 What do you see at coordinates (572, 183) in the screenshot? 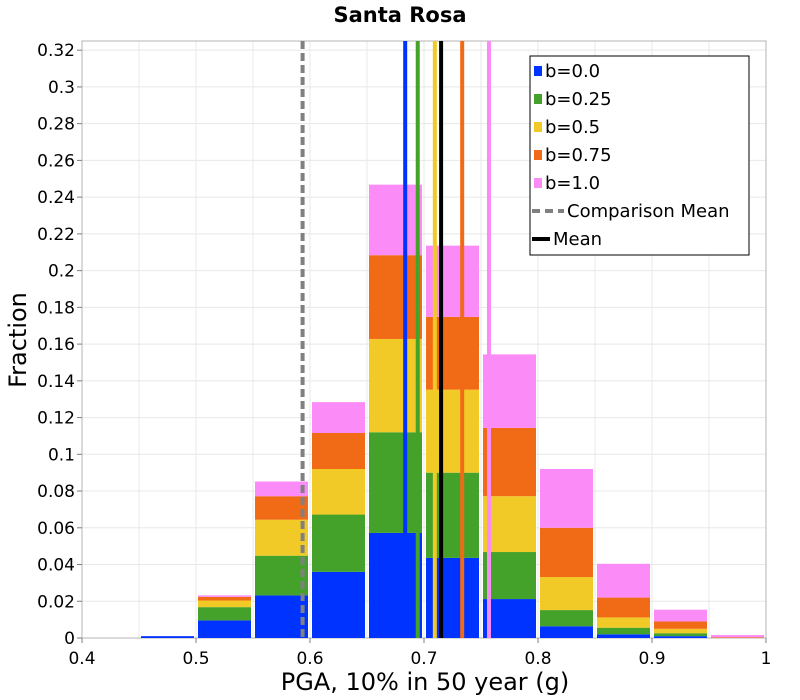
I see `legend-label: b=1.0` at bounding box center [572, 183].